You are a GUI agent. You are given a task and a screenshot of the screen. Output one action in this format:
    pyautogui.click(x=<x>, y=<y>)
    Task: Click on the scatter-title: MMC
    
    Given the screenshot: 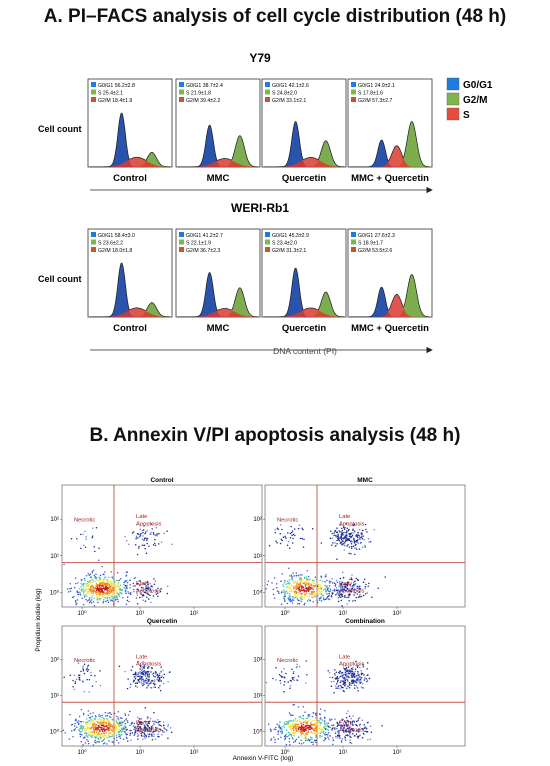 What is the action you would take?
    pyautogui.click(x=365, y=480)
    